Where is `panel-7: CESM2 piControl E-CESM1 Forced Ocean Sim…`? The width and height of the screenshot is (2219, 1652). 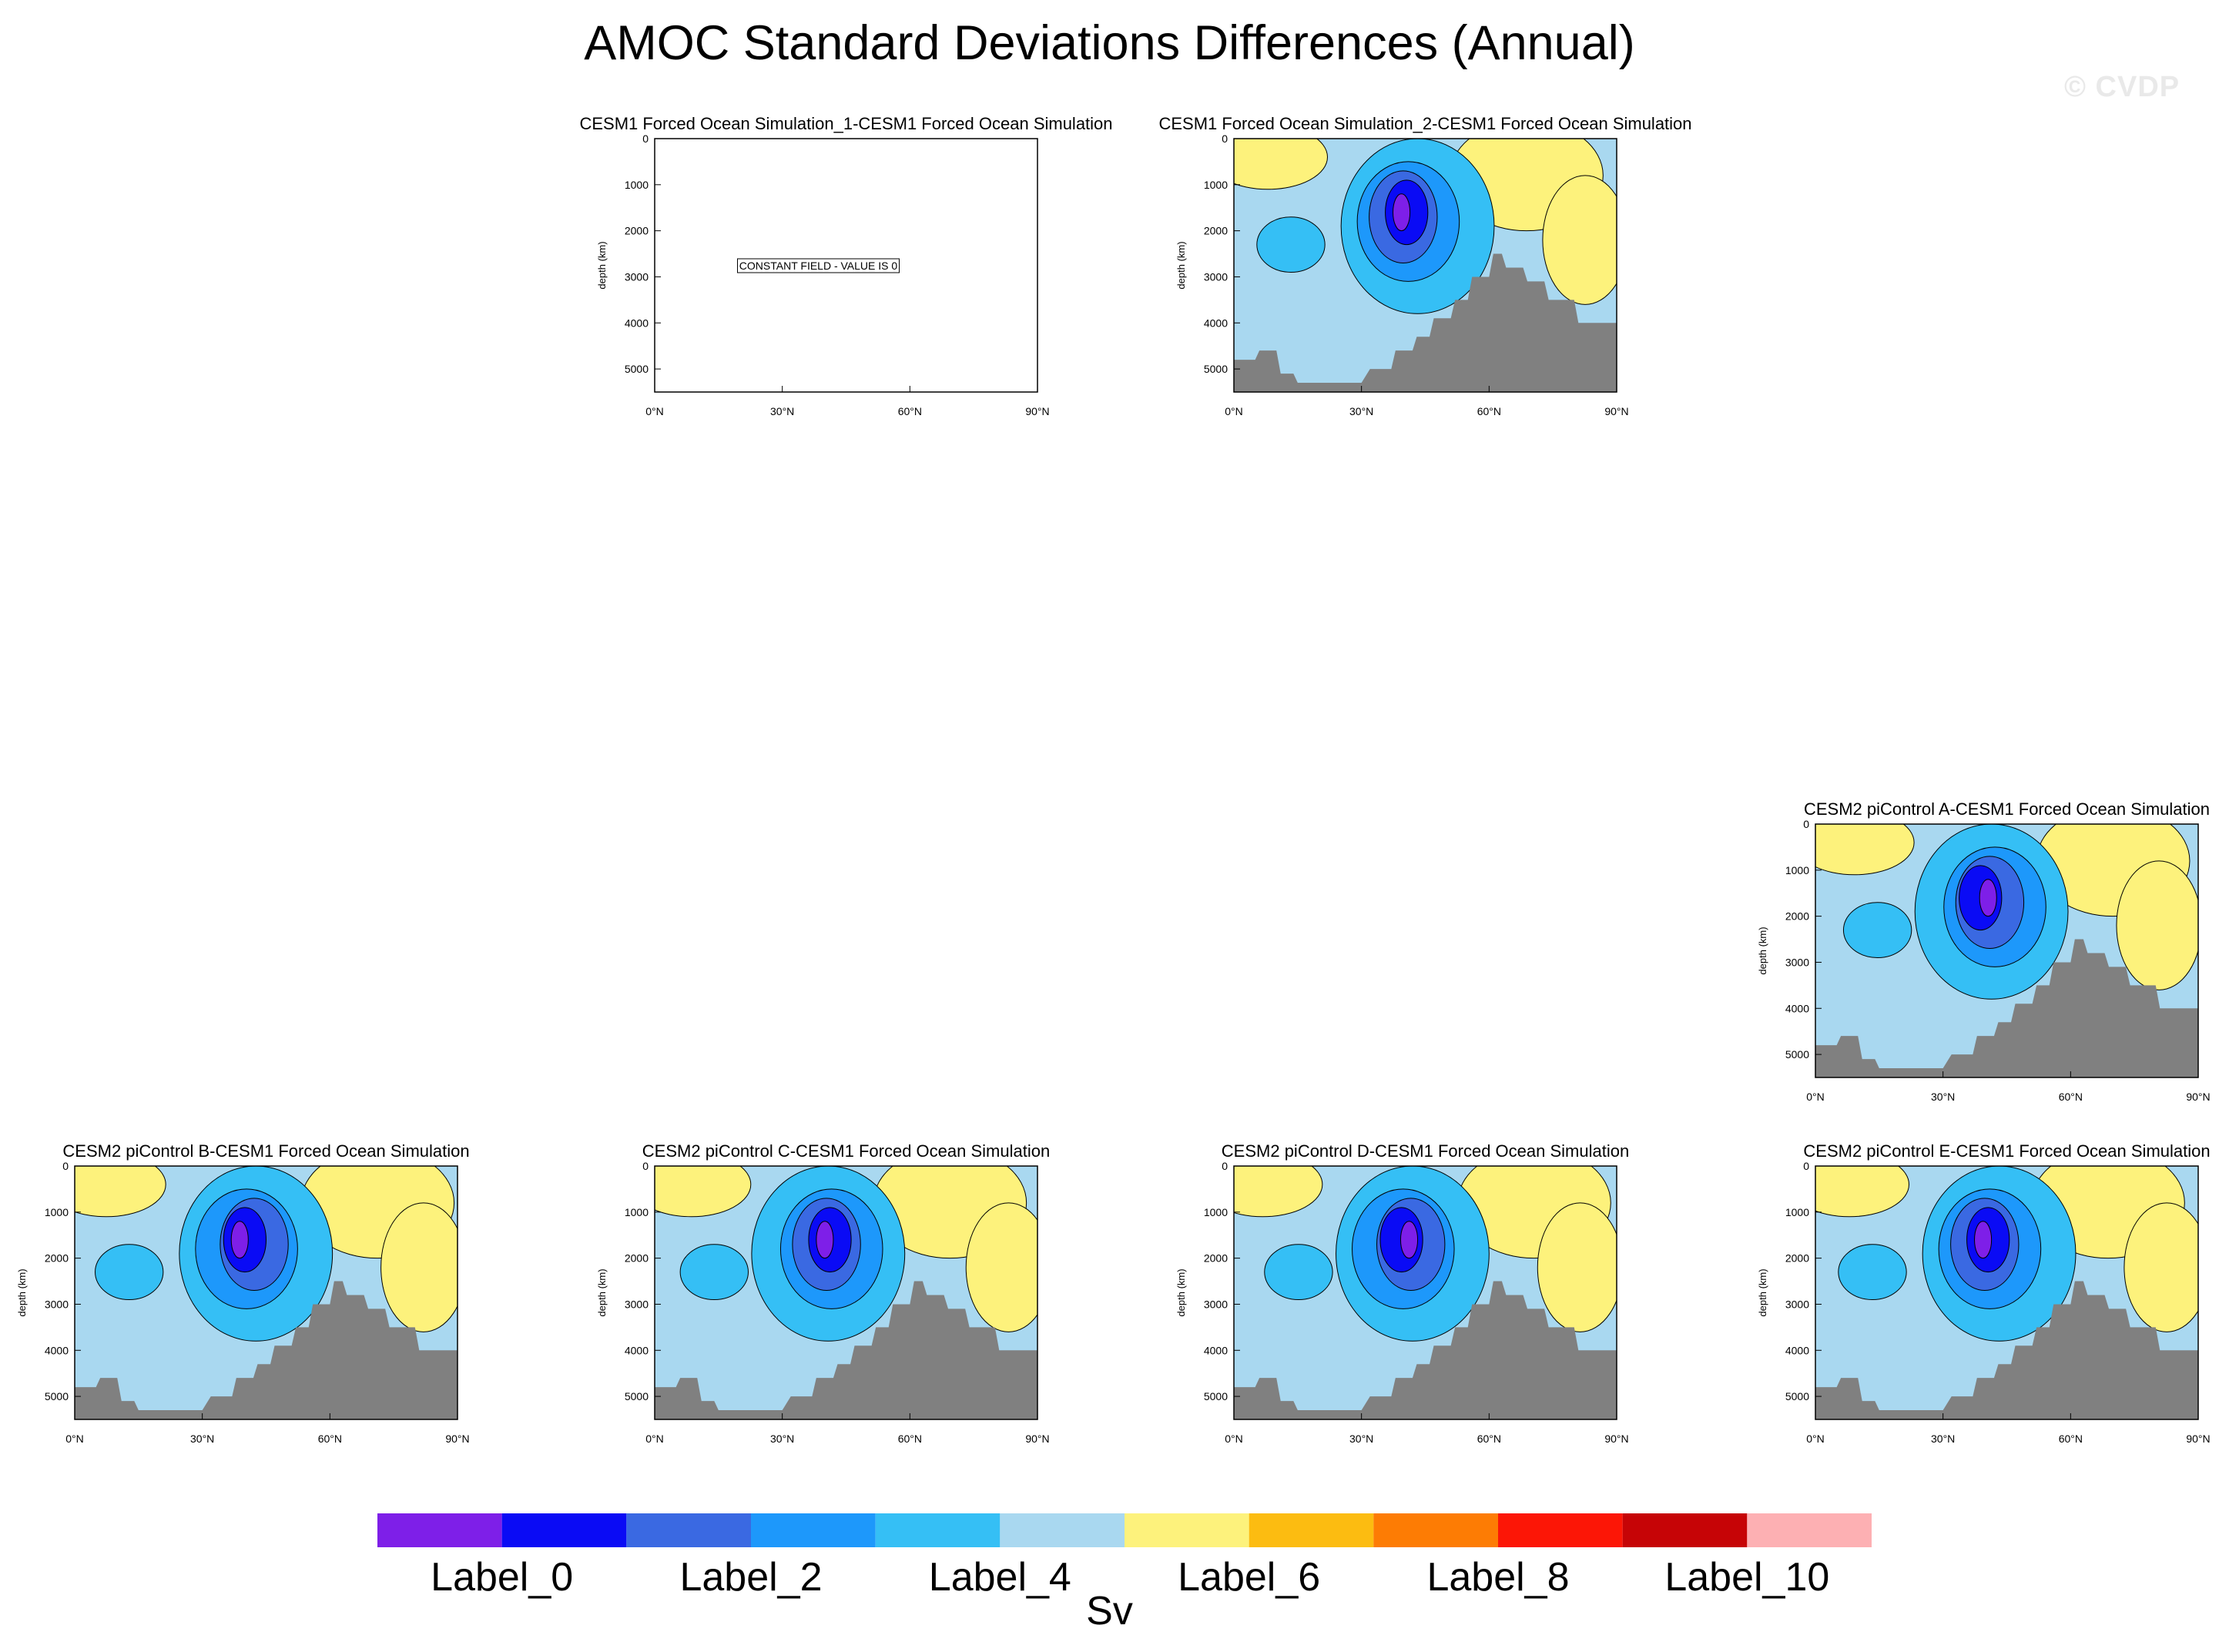 panel-7: CESM2 piControl E-CESM1 Forced Ocean Sim… is located at coordinates (1984, 1293).